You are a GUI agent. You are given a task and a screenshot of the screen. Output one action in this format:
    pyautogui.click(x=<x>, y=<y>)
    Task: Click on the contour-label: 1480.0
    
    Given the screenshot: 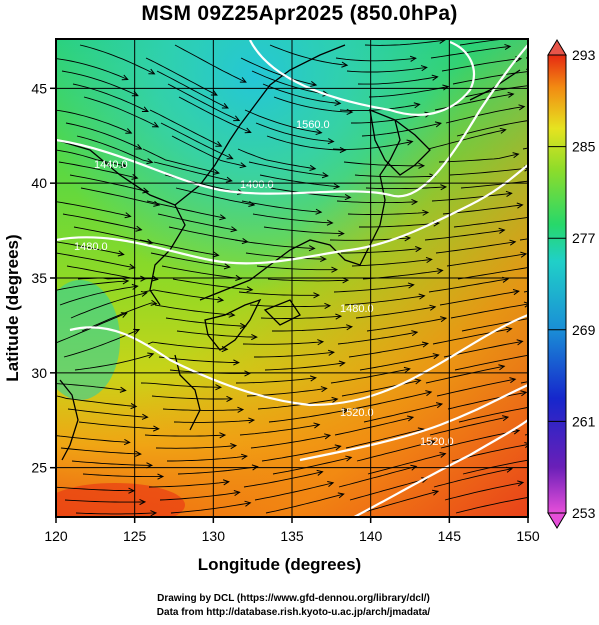 What is the action you would take?
    pyautogui.click(x=357, y=309)
    